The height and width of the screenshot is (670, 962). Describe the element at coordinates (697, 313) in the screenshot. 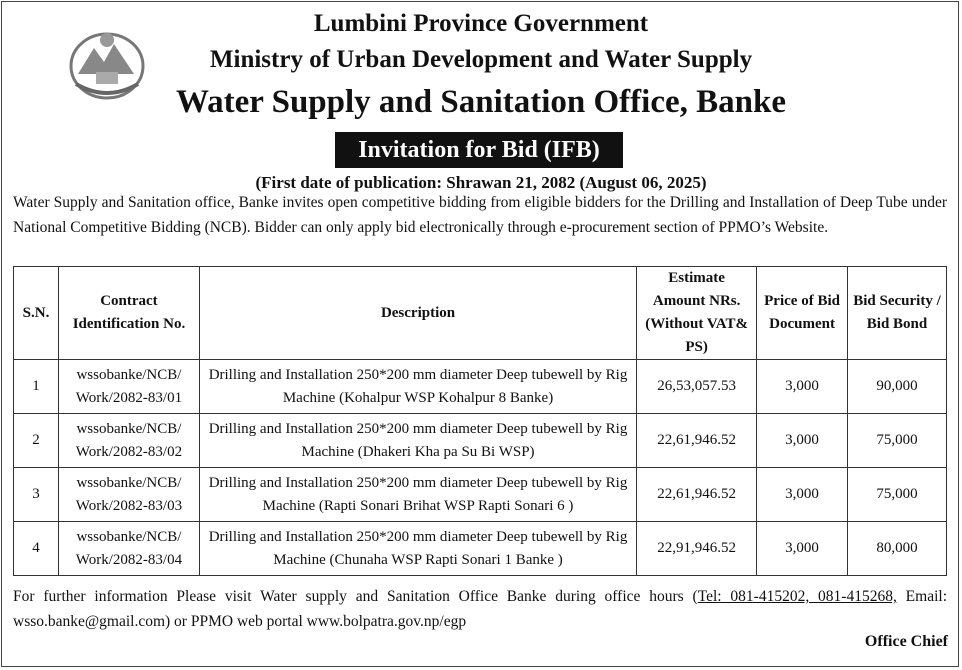

I see `column-header: Estimate Amount NRs. (Without VAT& PS)` at that location.